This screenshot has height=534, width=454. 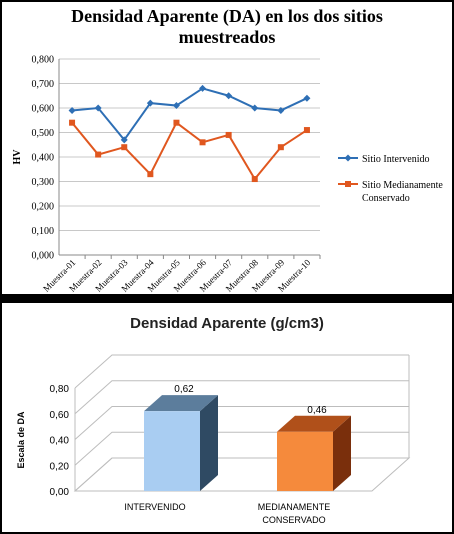 I want to click on y-tick-label: 0,00, so click(x=60, y=492).